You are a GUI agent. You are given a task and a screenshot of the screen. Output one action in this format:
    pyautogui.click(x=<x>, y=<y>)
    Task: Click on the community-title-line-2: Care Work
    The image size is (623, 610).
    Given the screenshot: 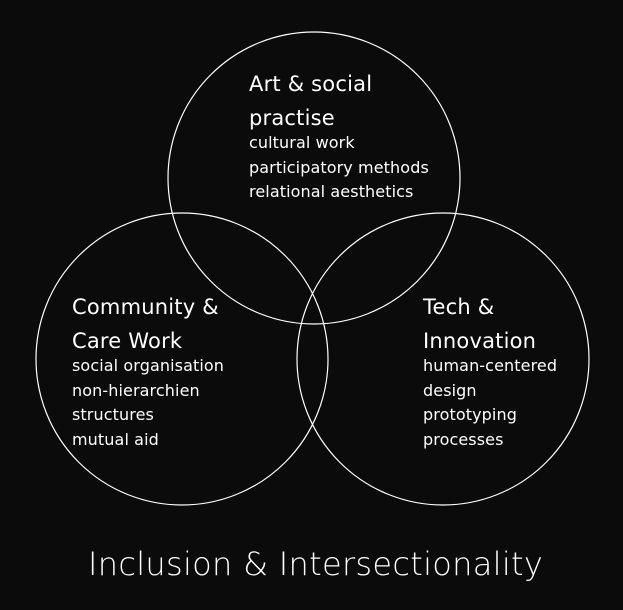 What is the action you would take?
    pyautogui.click(x=127, y=341)
    